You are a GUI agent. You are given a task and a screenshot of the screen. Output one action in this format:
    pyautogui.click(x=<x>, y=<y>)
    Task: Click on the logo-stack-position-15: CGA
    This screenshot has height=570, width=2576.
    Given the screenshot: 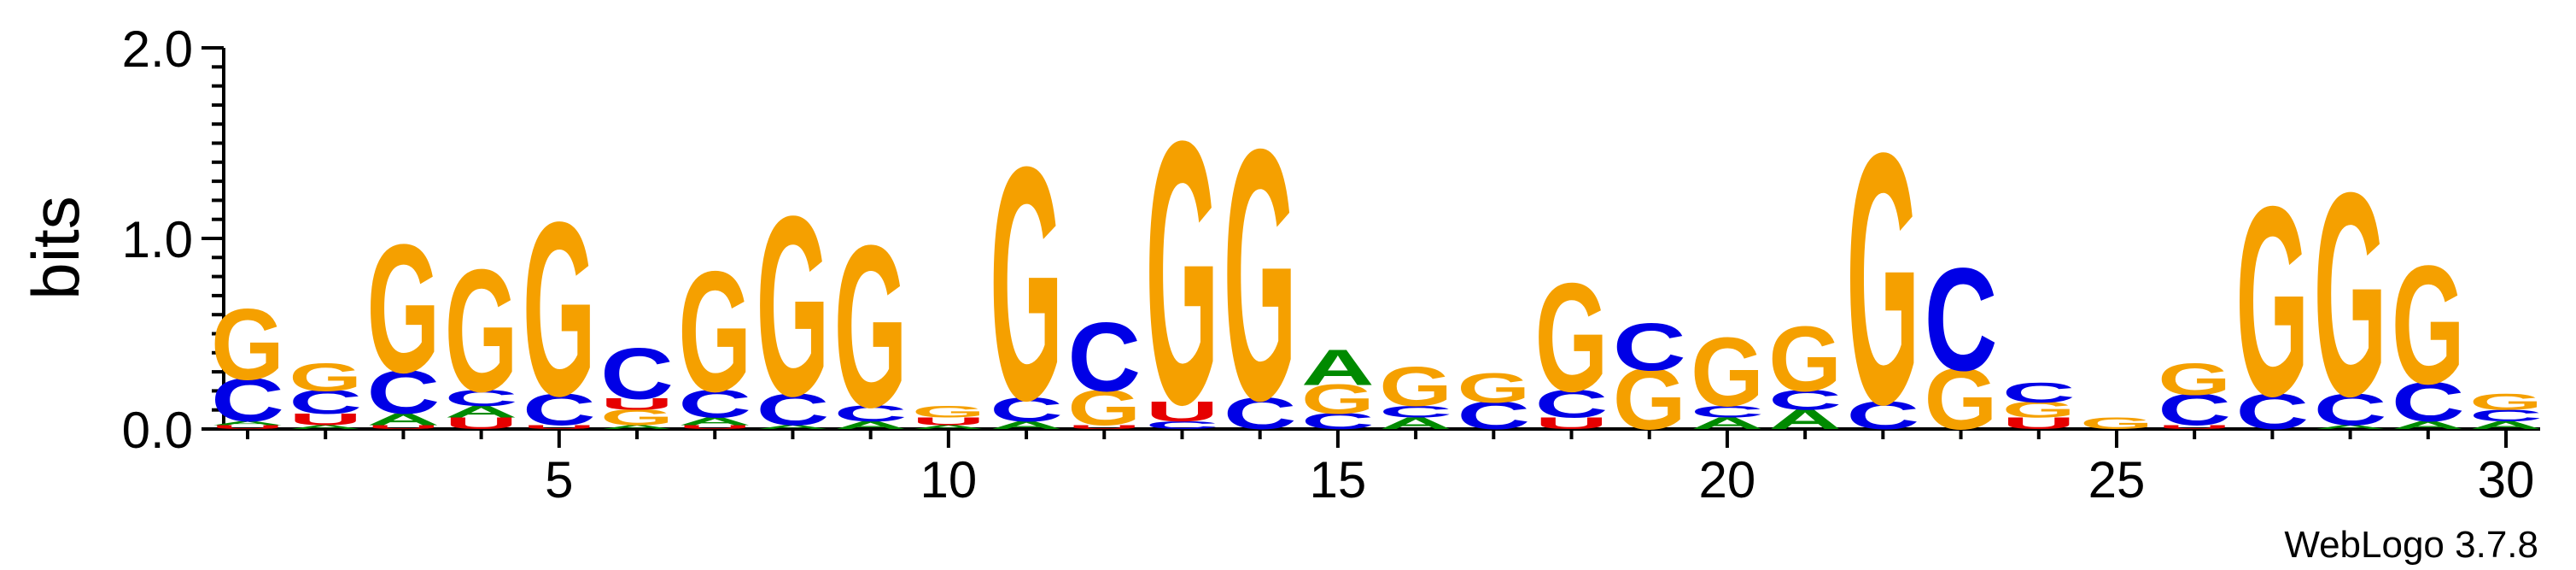 What is the action you would take?
    pyautogui.click(x=1338, y=386)
    